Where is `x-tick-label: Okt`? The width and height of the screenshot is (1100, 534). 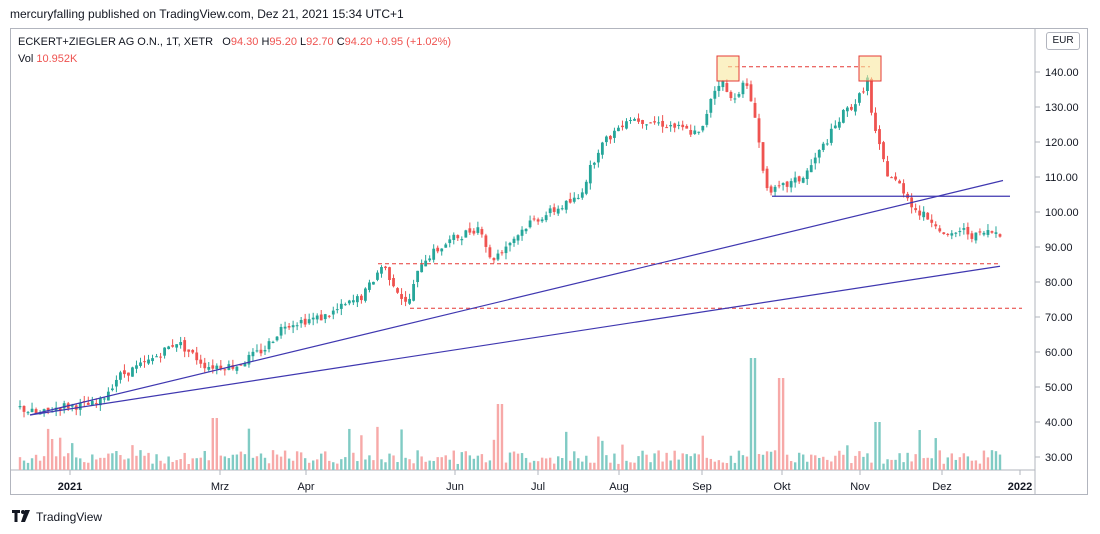 x-tick-label: Okt is located at coordinates (781, 487).